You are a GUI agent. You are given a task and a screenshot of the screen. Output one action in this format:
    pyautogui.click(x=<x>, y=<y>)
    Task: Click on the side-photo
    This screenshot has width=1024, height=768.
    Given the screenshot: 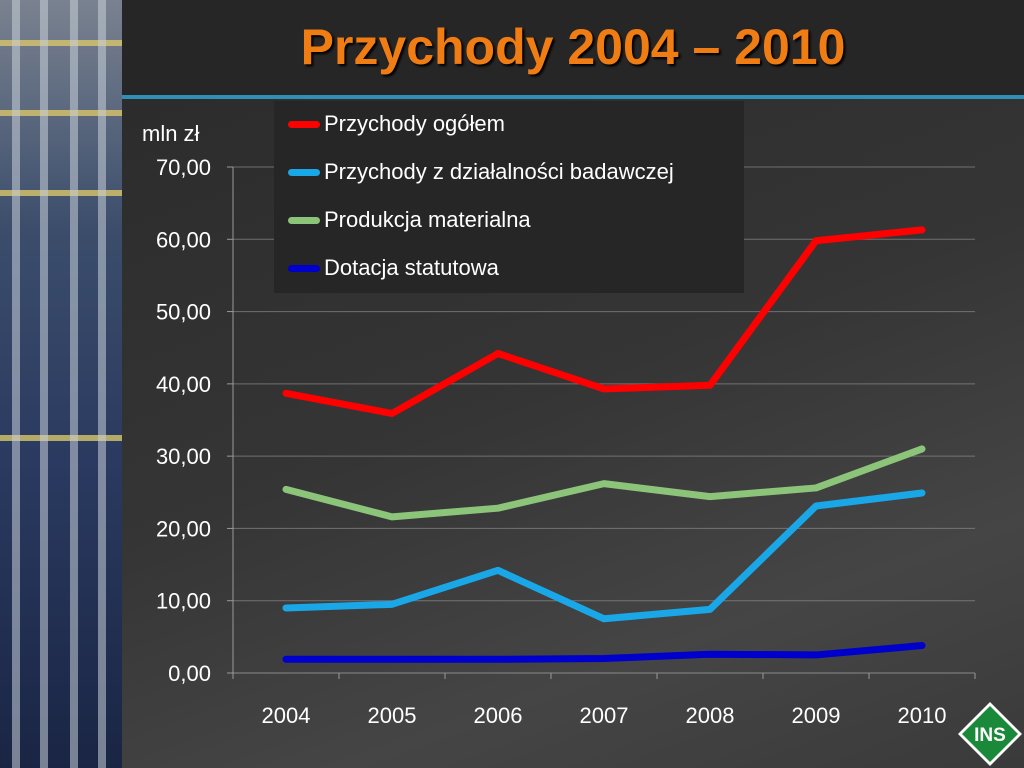 What is the action you would take?
    pyautogui.click(x=61, y=384)
    